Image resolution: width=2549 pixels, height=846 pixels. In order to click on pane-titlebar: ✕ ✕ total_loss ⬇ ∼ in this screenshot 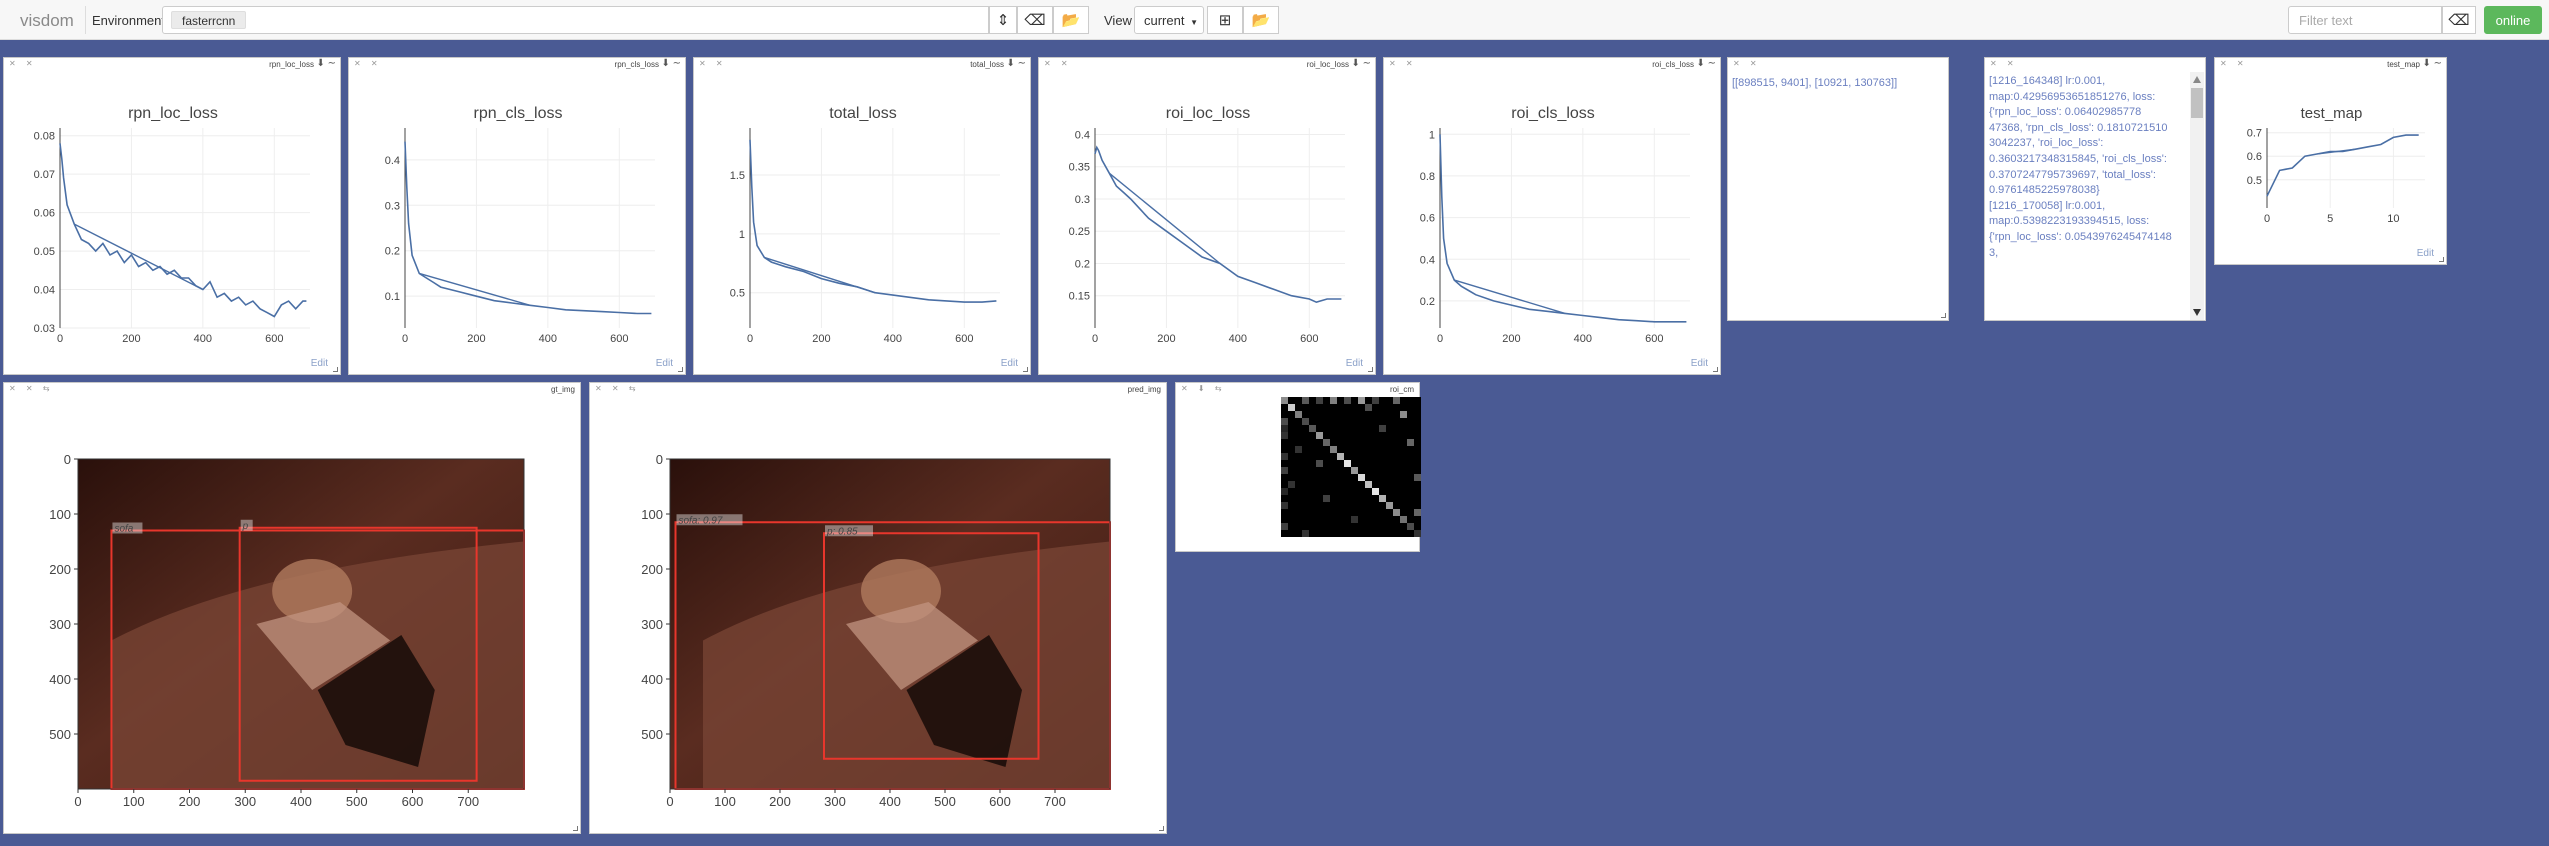, I will do `click(862, 65)`.